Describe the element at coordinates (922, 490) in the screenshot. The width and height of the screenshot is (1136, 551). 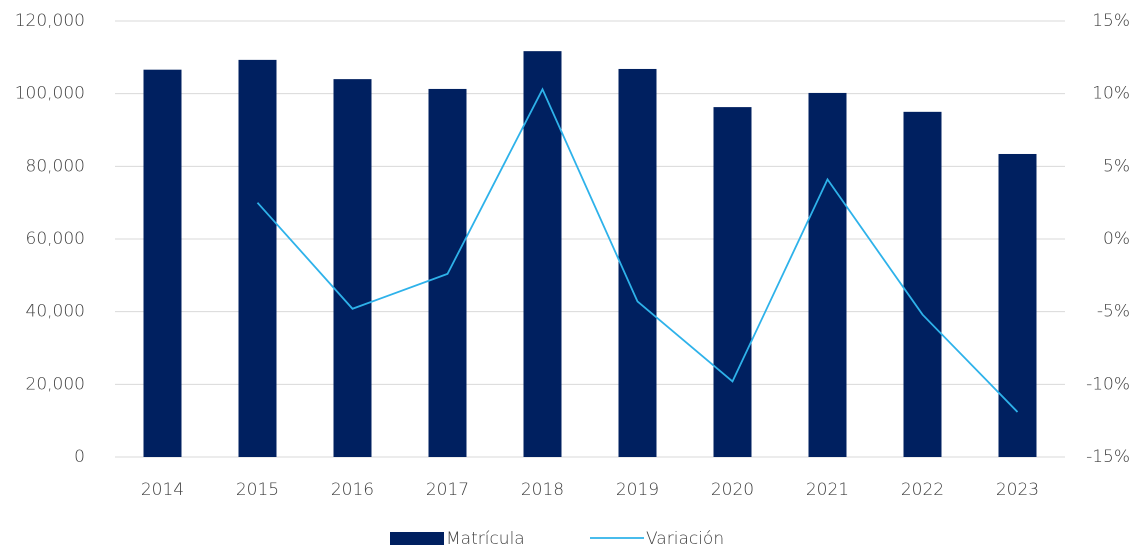
I see `x-tick-label: 2022` at that location.